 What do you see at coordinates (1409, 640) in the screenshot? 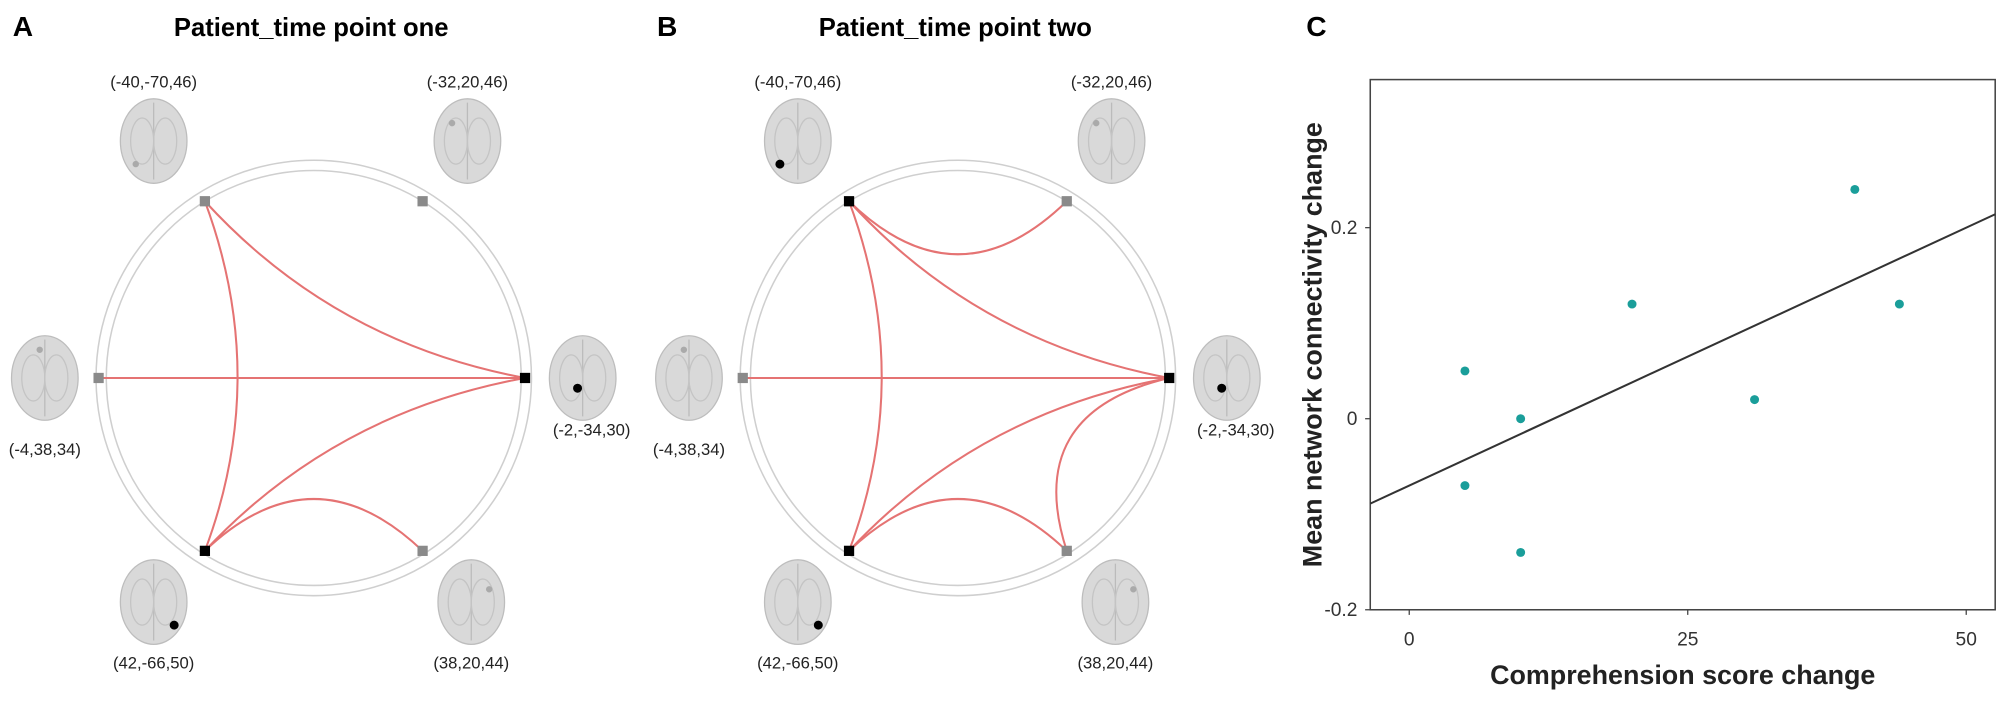
I see `x-tick-label: 0` at bounding box center [1409, 640].